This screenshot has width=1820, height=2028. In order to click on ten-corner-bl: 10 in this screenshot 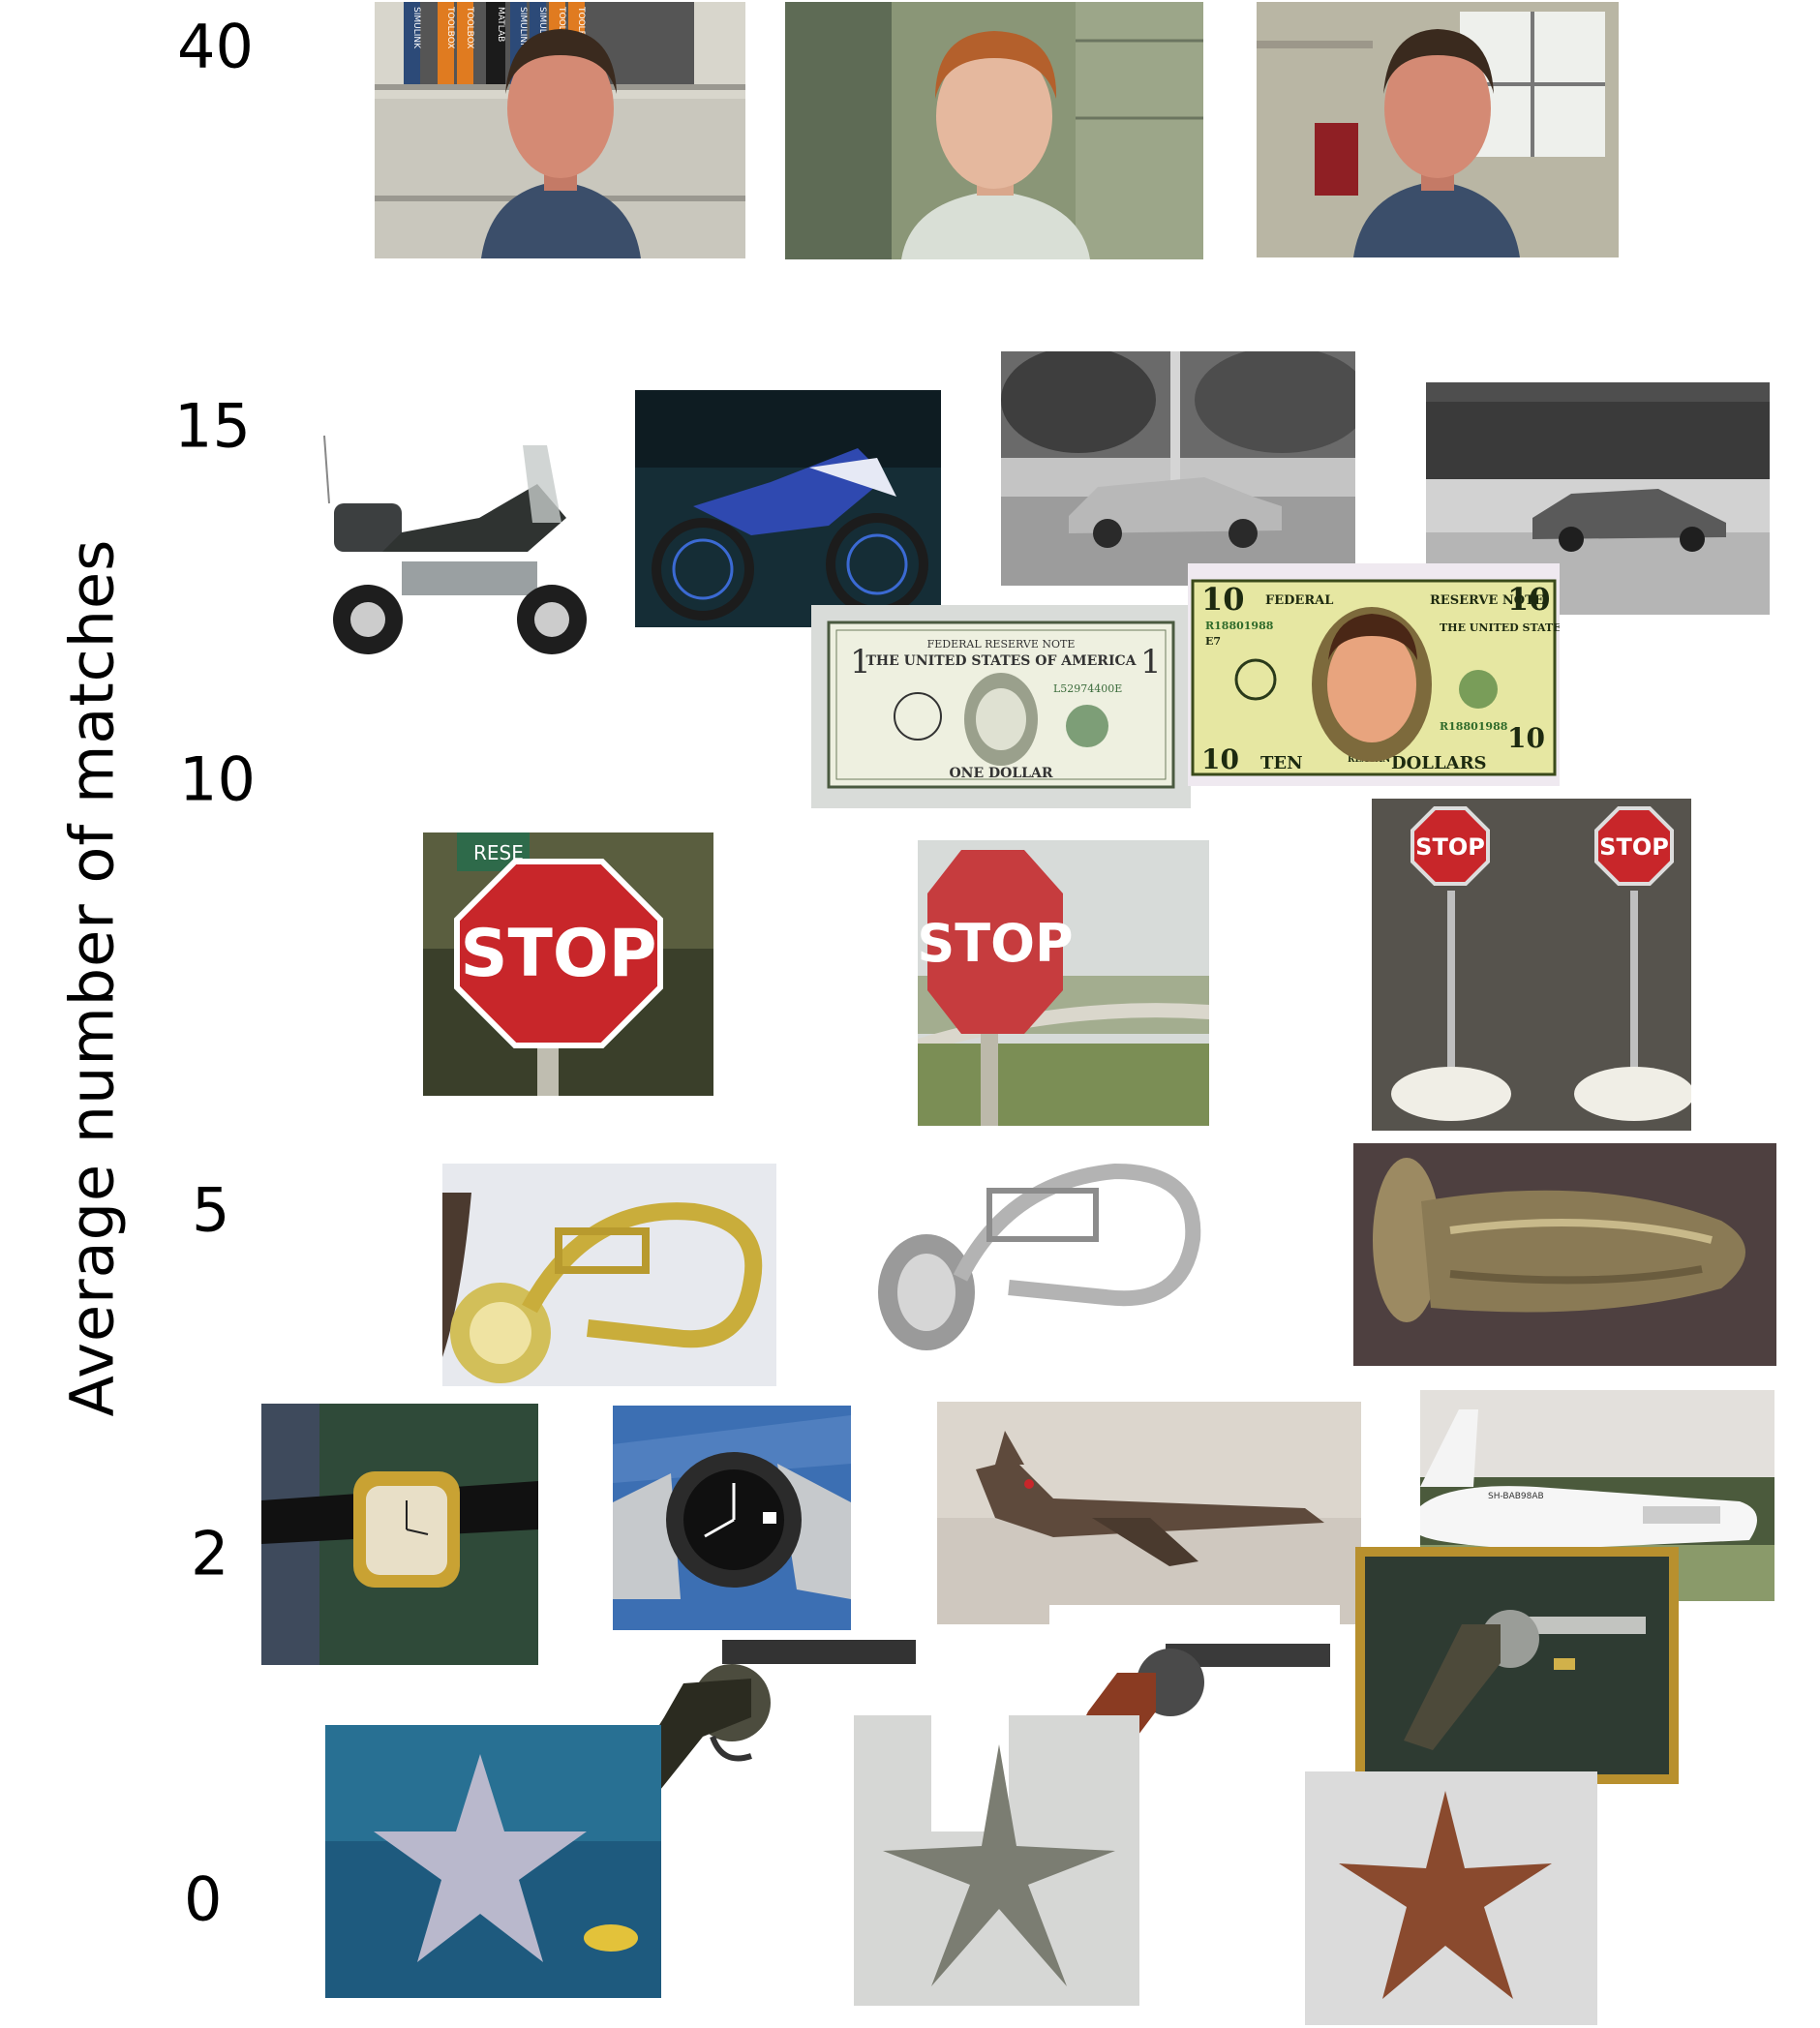, I will do `click(1220, 759)`.